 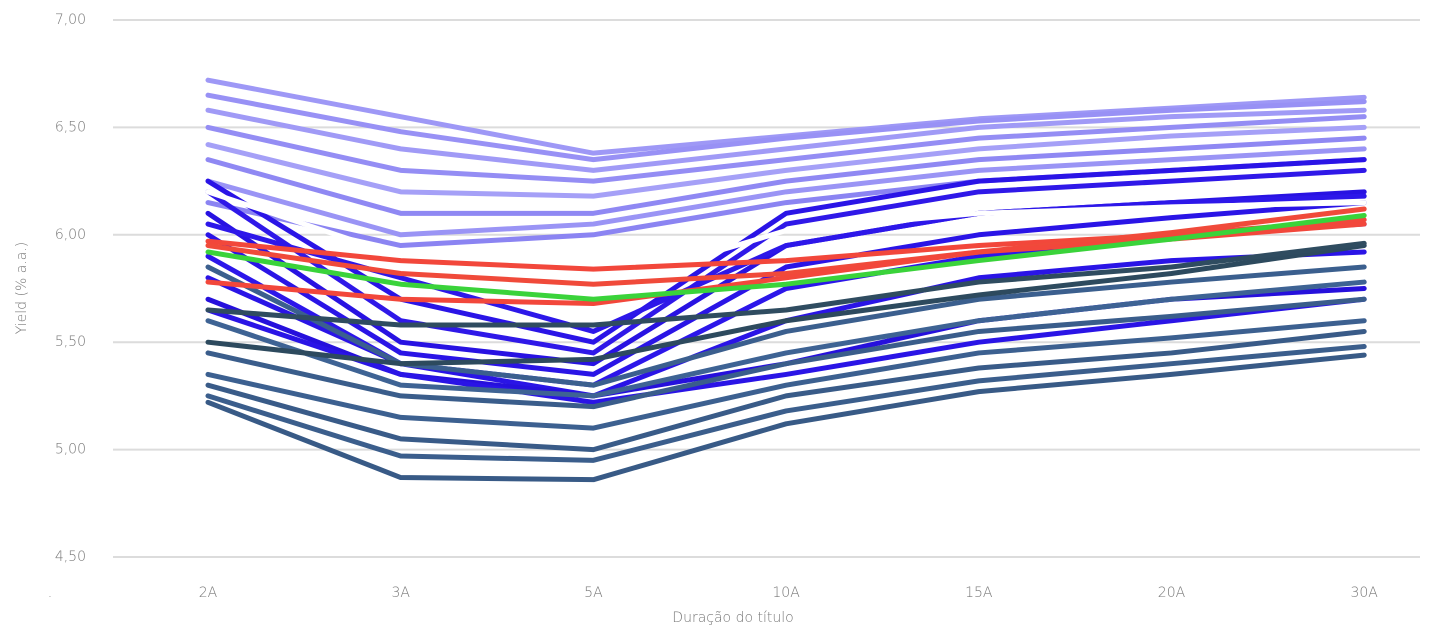 I want to click on x-tick-label: 3A, so click(x=400, y=593).